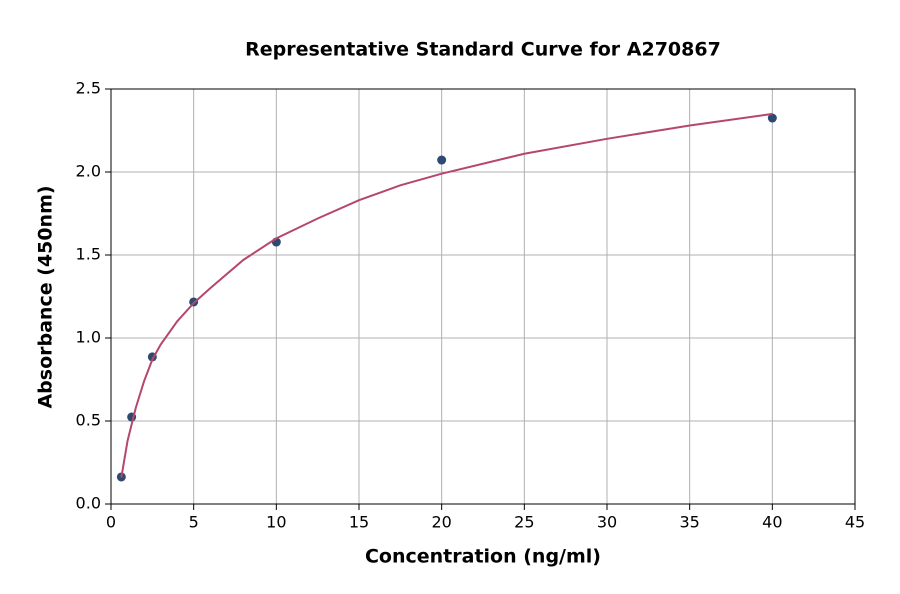  What do you see at coordinates (111, 522) in the screenshot?
I see `x-tick-label: 0` at bounding box center [111, 522].